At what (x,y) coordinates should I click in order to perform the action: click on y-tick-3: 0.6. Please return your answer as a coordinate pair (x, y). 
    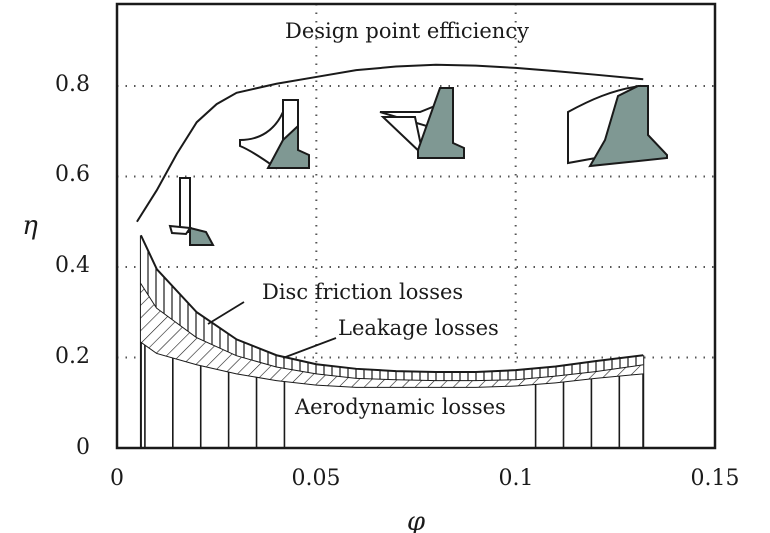
    Looking at the image, I should click on (72, 174).